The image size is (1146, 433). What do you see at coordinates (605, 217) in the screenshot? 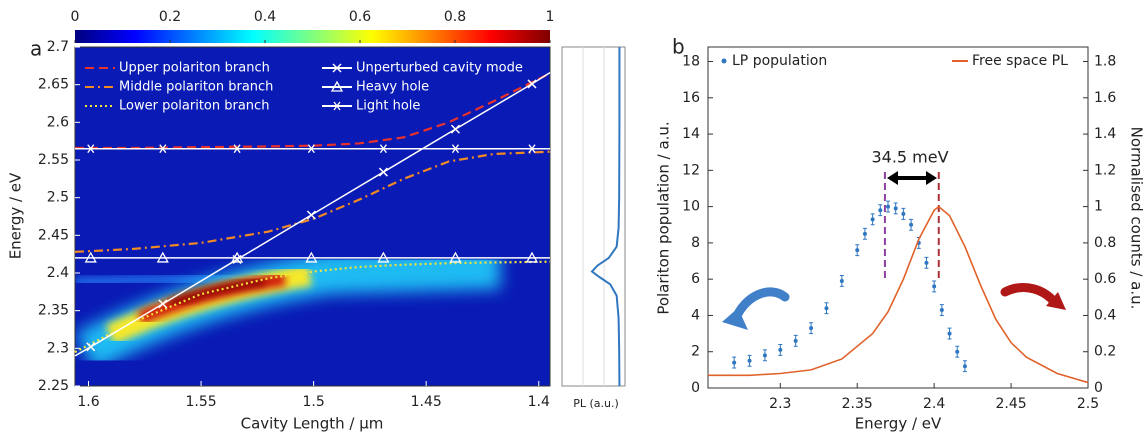
I see `pl-line` at bounding box center [605, 217].